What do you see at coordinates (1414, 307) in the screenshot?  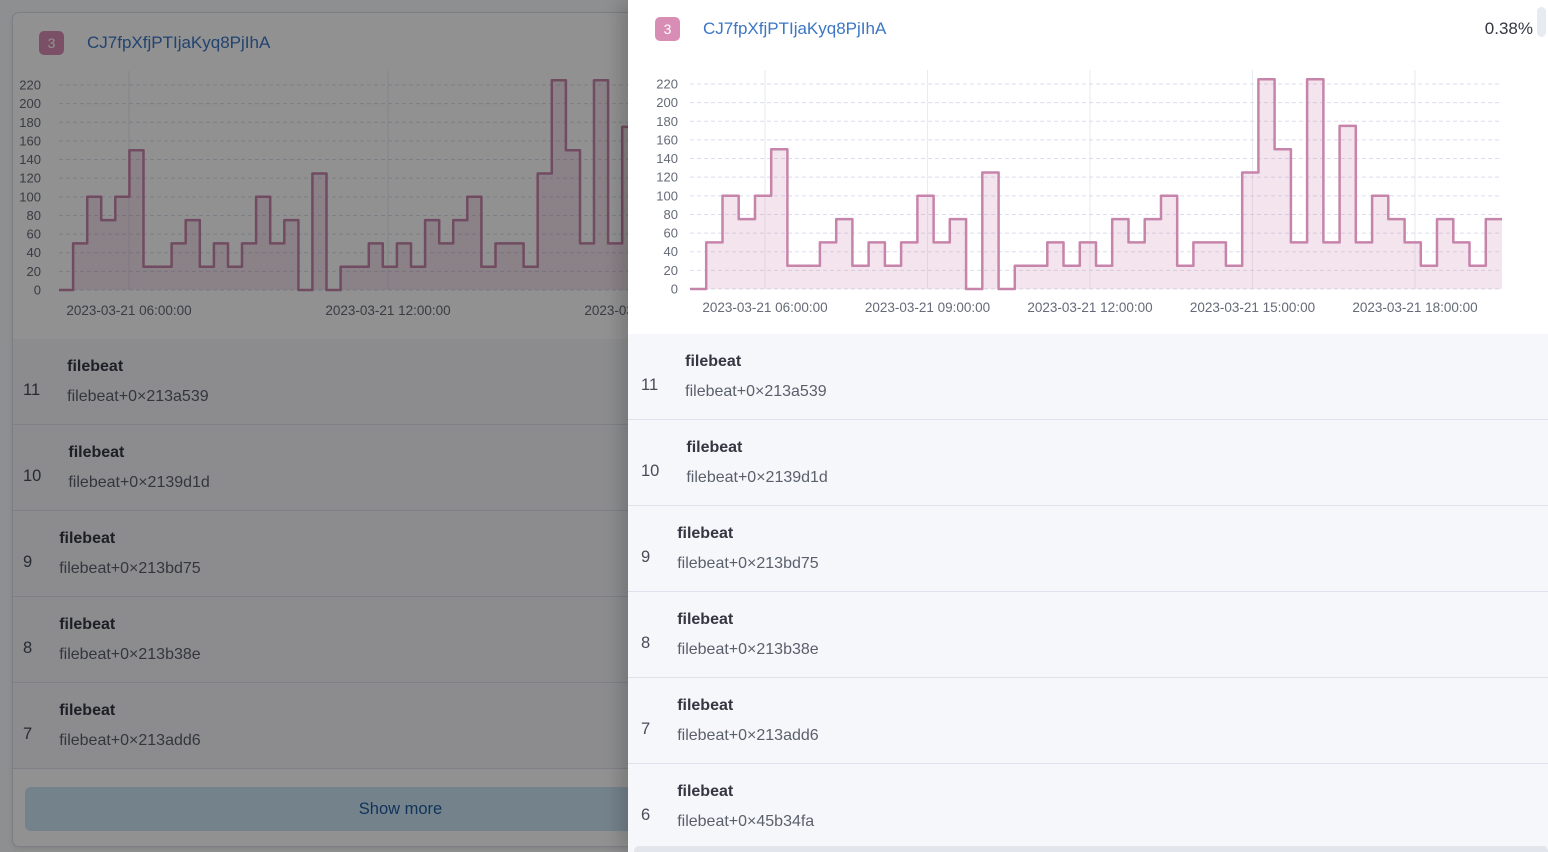 I see `svg-text: 2023-03-21 18:00:00` at bounding box center [1414, 307].